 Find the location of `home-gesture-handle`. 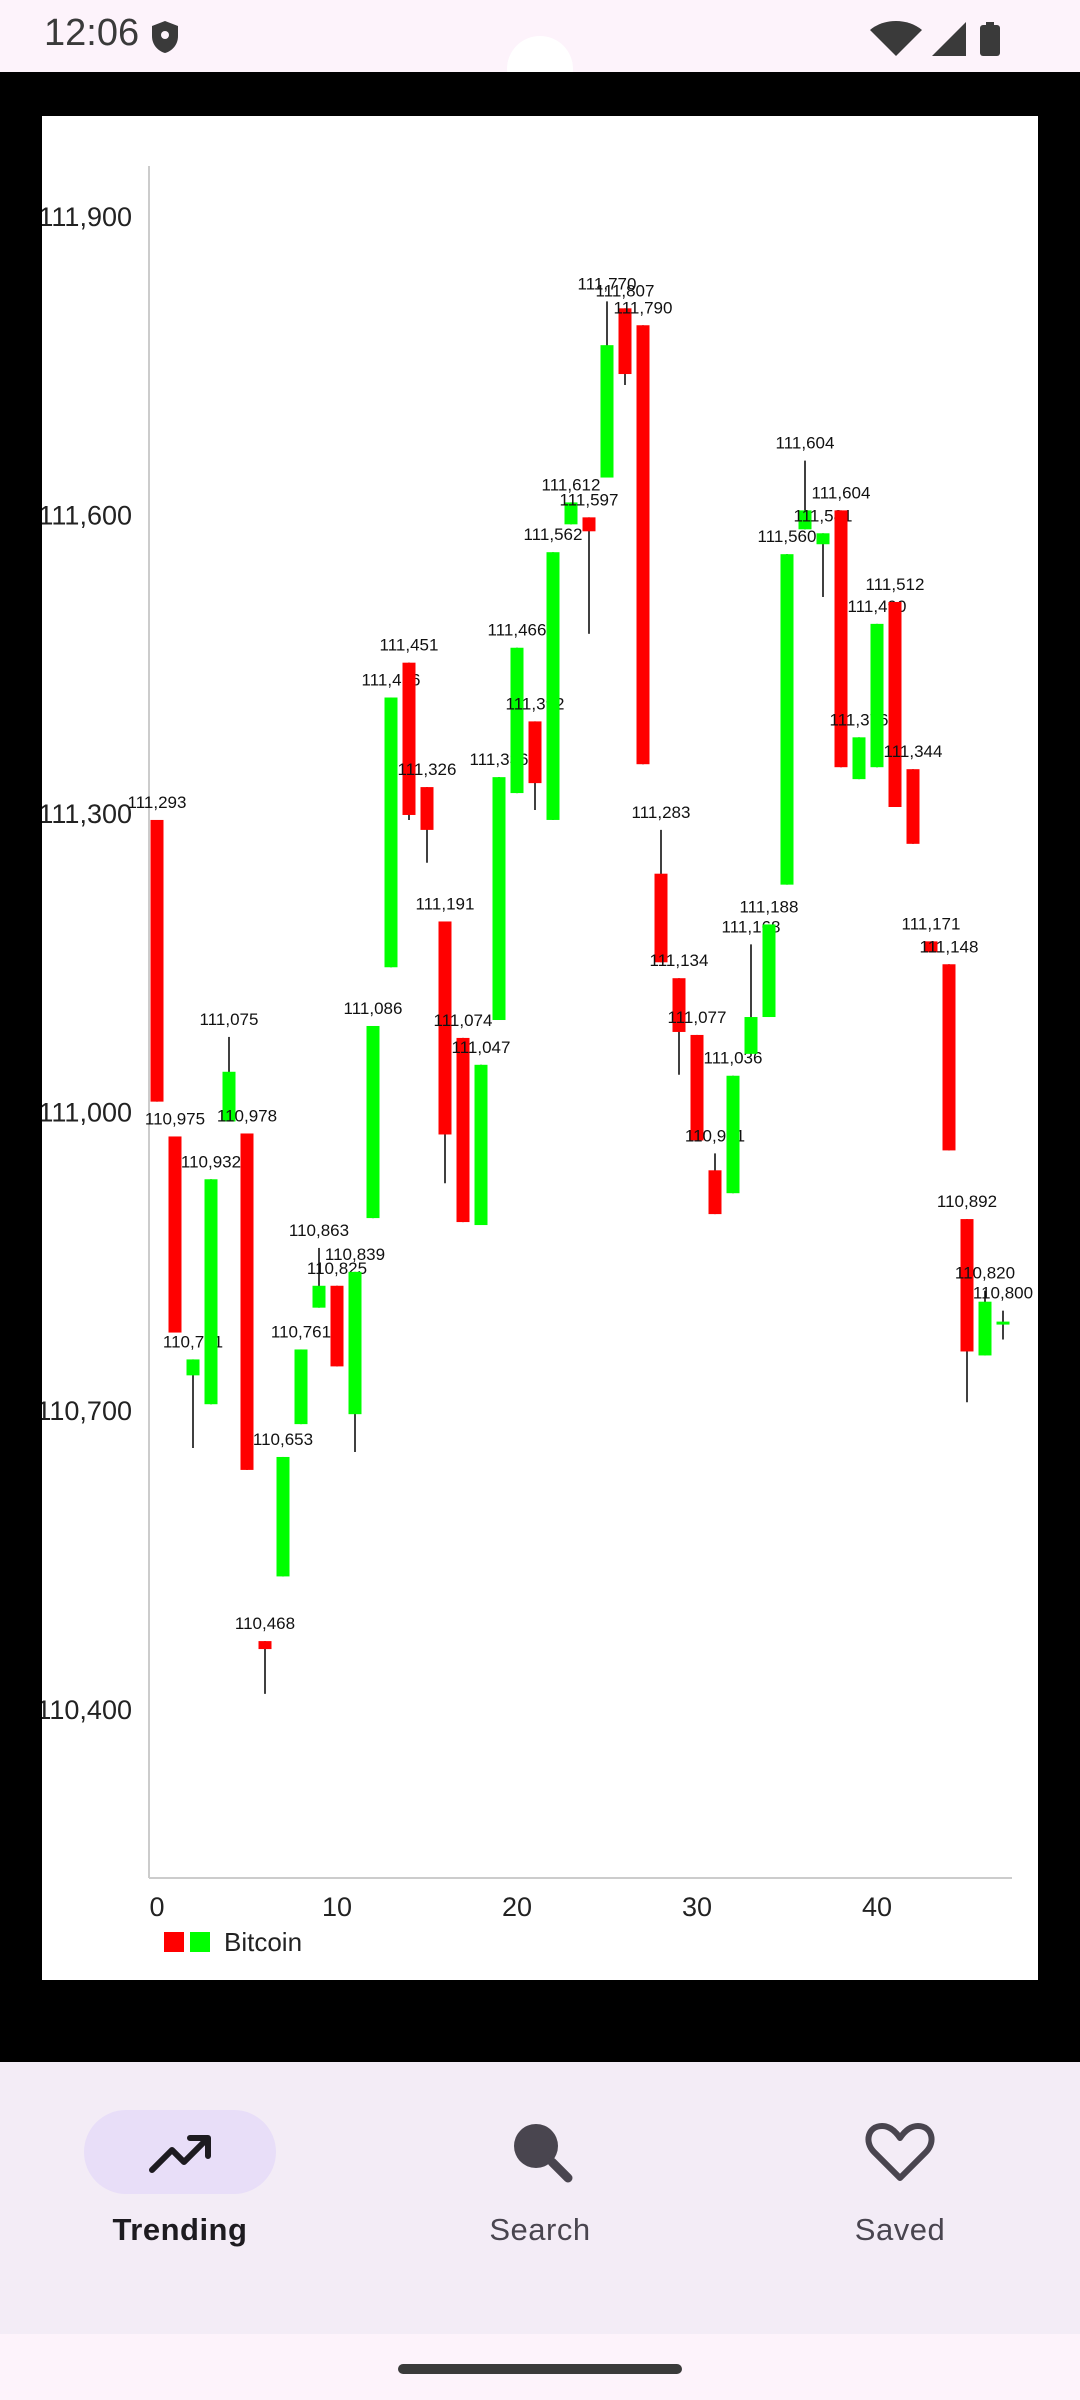

home-gesture-handle is located at coordinates (540, 2369).